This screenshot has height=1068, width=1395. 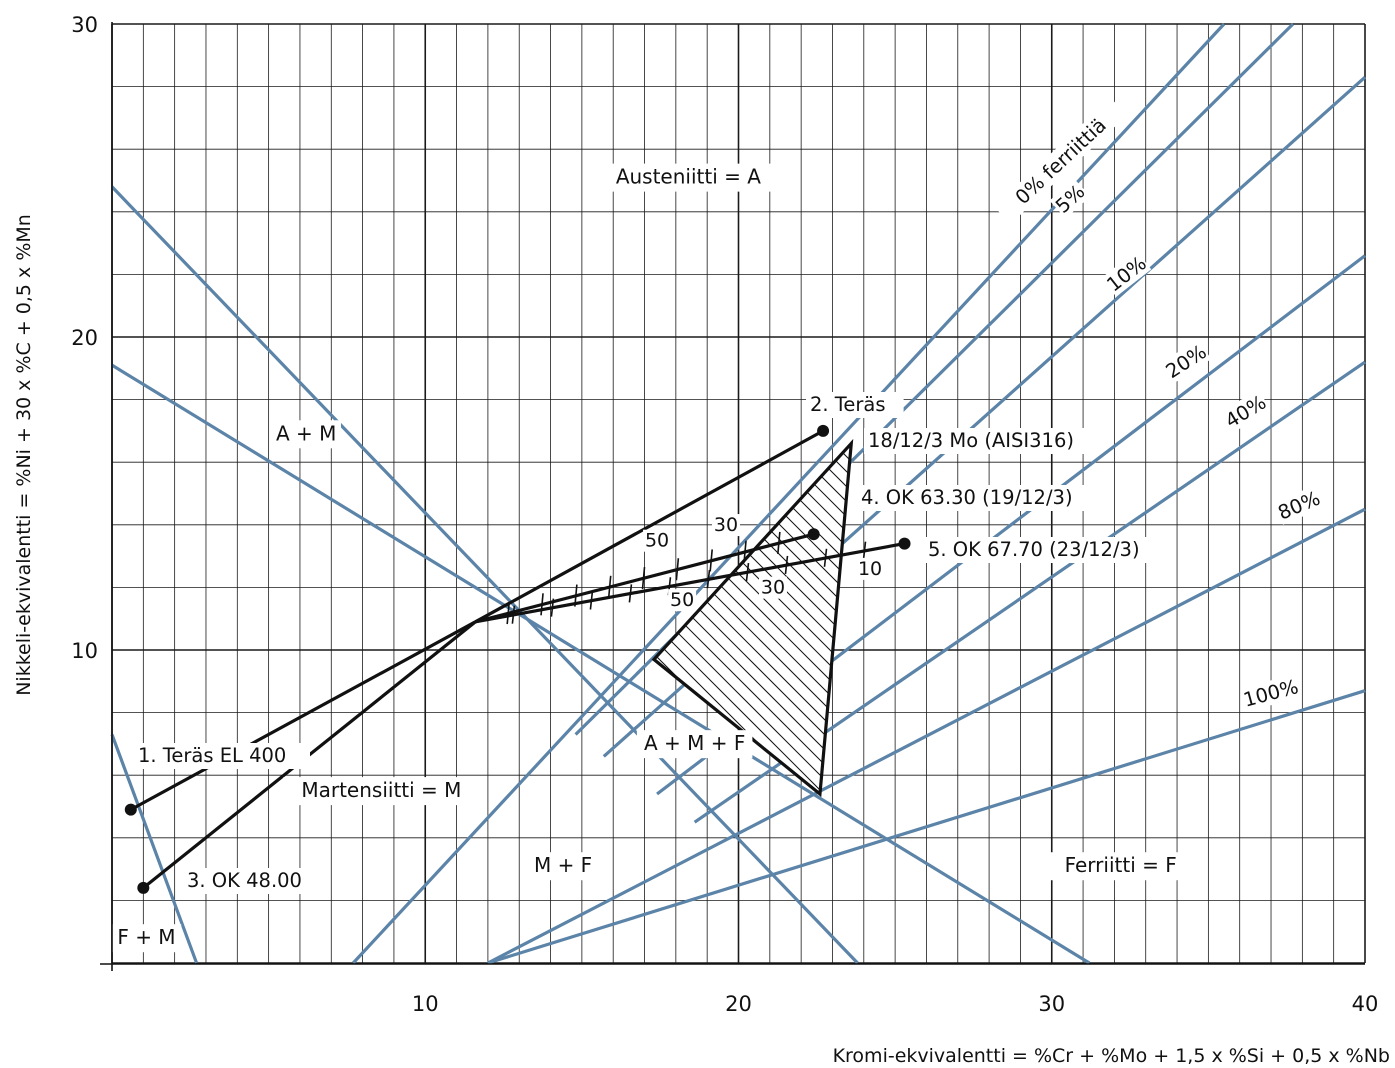 What do you see at coordinates (146, 937) in the screenshot?
I see `region-label: F + M` at bounding box center [146, 937].